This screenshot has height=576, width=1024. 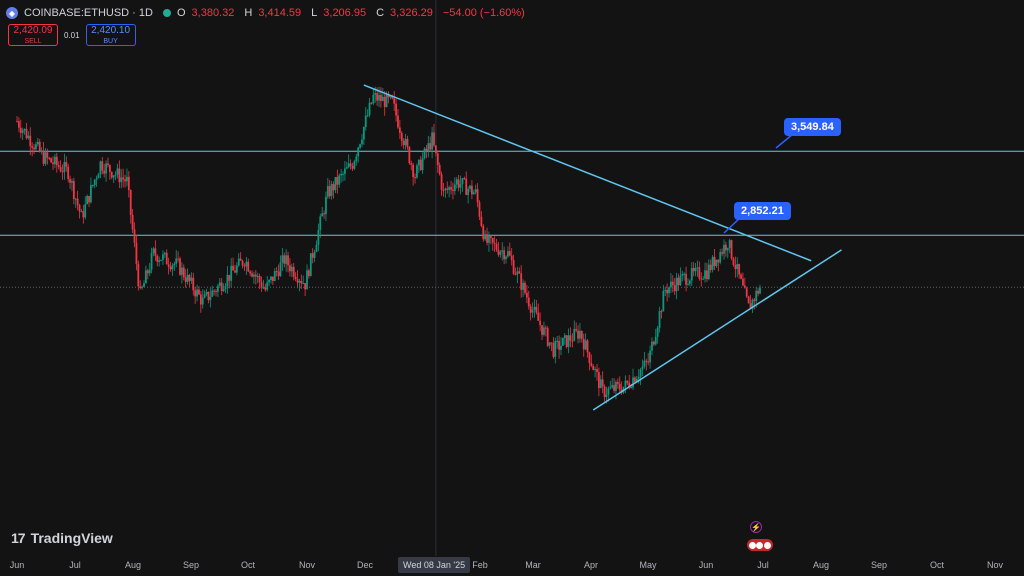 What do you see at coordinates (17, 565) in the screenshot?
I see `x-tick-label: Jun` at bounding box center [17, 565].